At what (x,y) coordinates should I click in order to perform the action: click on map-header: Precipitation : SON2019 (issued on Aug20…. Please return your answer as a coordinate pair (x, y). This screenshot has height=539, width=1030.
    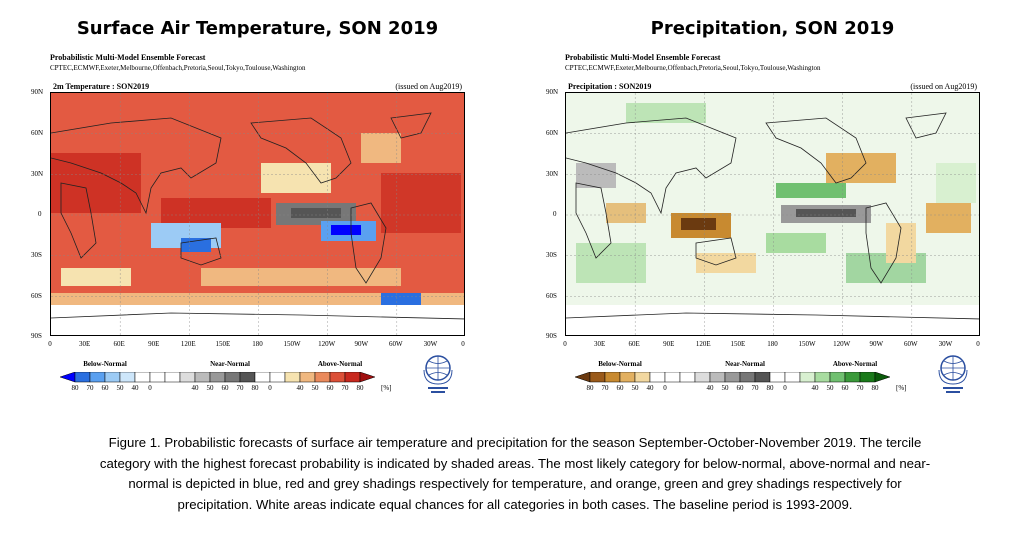
    Looking at the image, I should click on (772, 87).